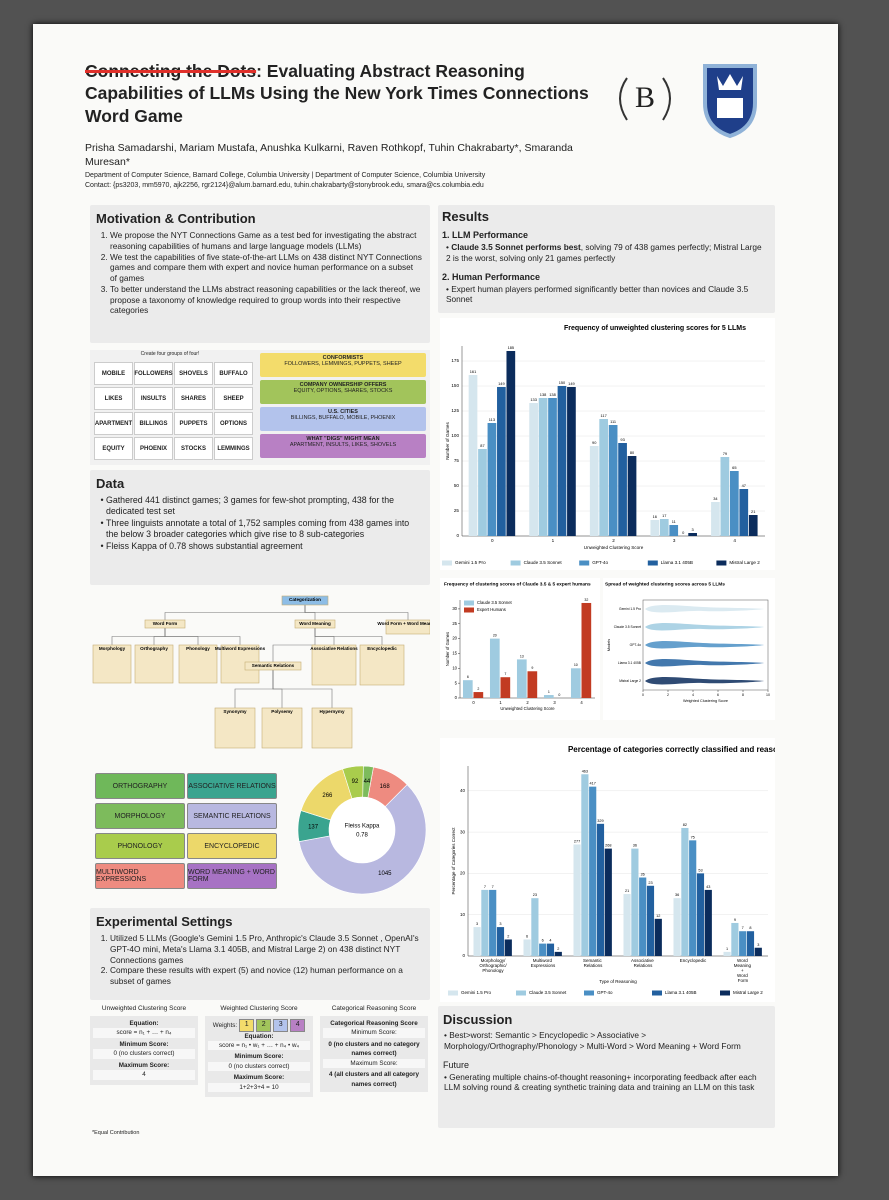  Describe the element at coordinates (522, 656) in the screenshot. I see `value-label: 13` at that location.